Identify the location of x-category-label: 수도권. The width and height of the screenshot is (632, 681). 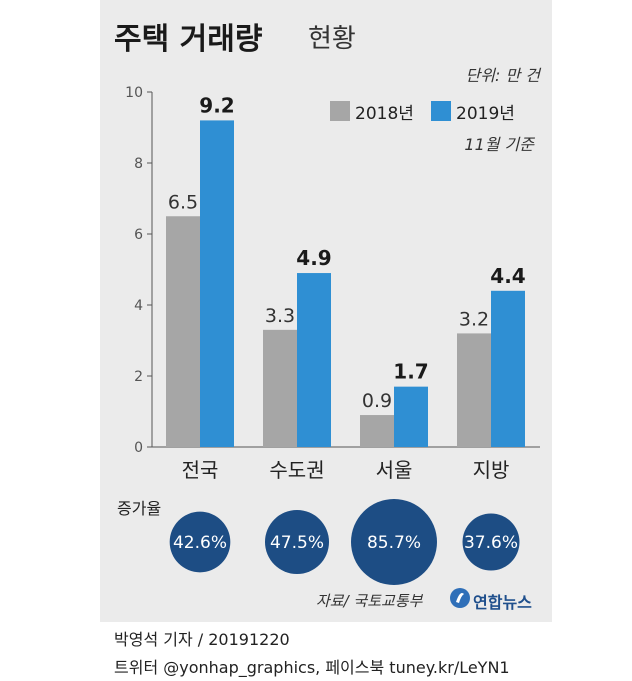
(296, 470).